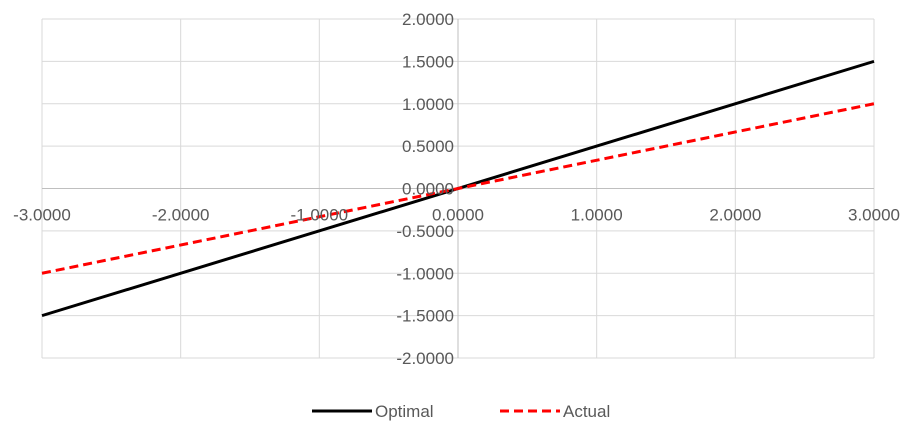  Describe the element at coordinates (428, 189) in the screenshot. I see `y-tick-label: 0.0000` at that location.